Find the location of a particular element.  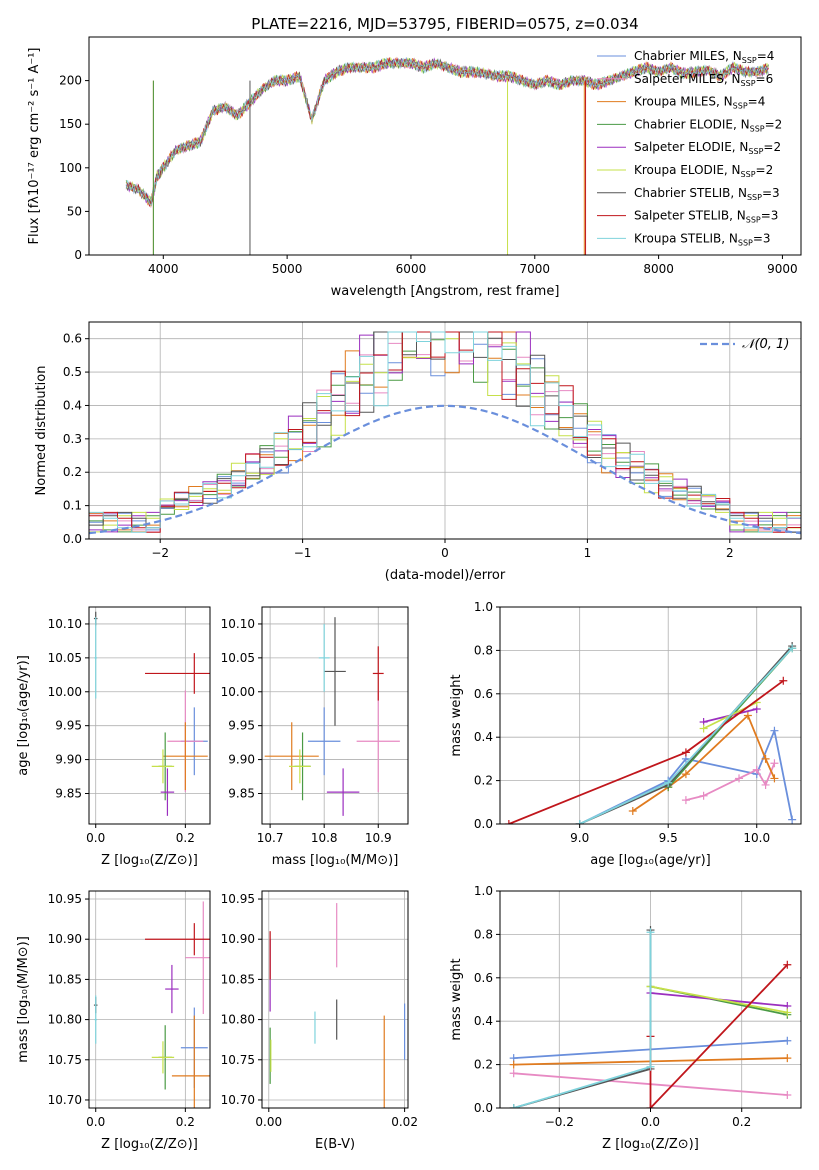

legend-label: Salpeter MILES, NSSP=6 is located at coordinates (703, 80).